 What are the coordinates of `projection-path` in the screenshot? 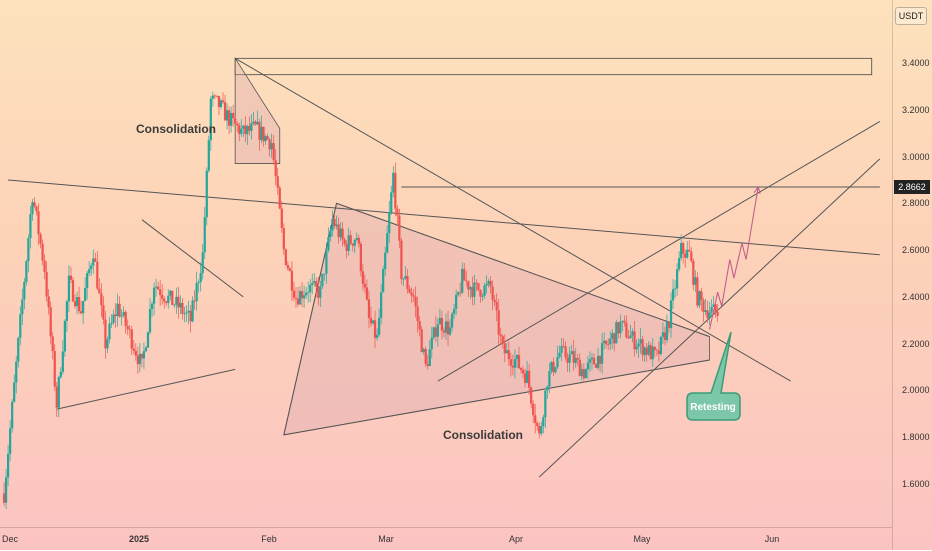 It's located at (734, 258).